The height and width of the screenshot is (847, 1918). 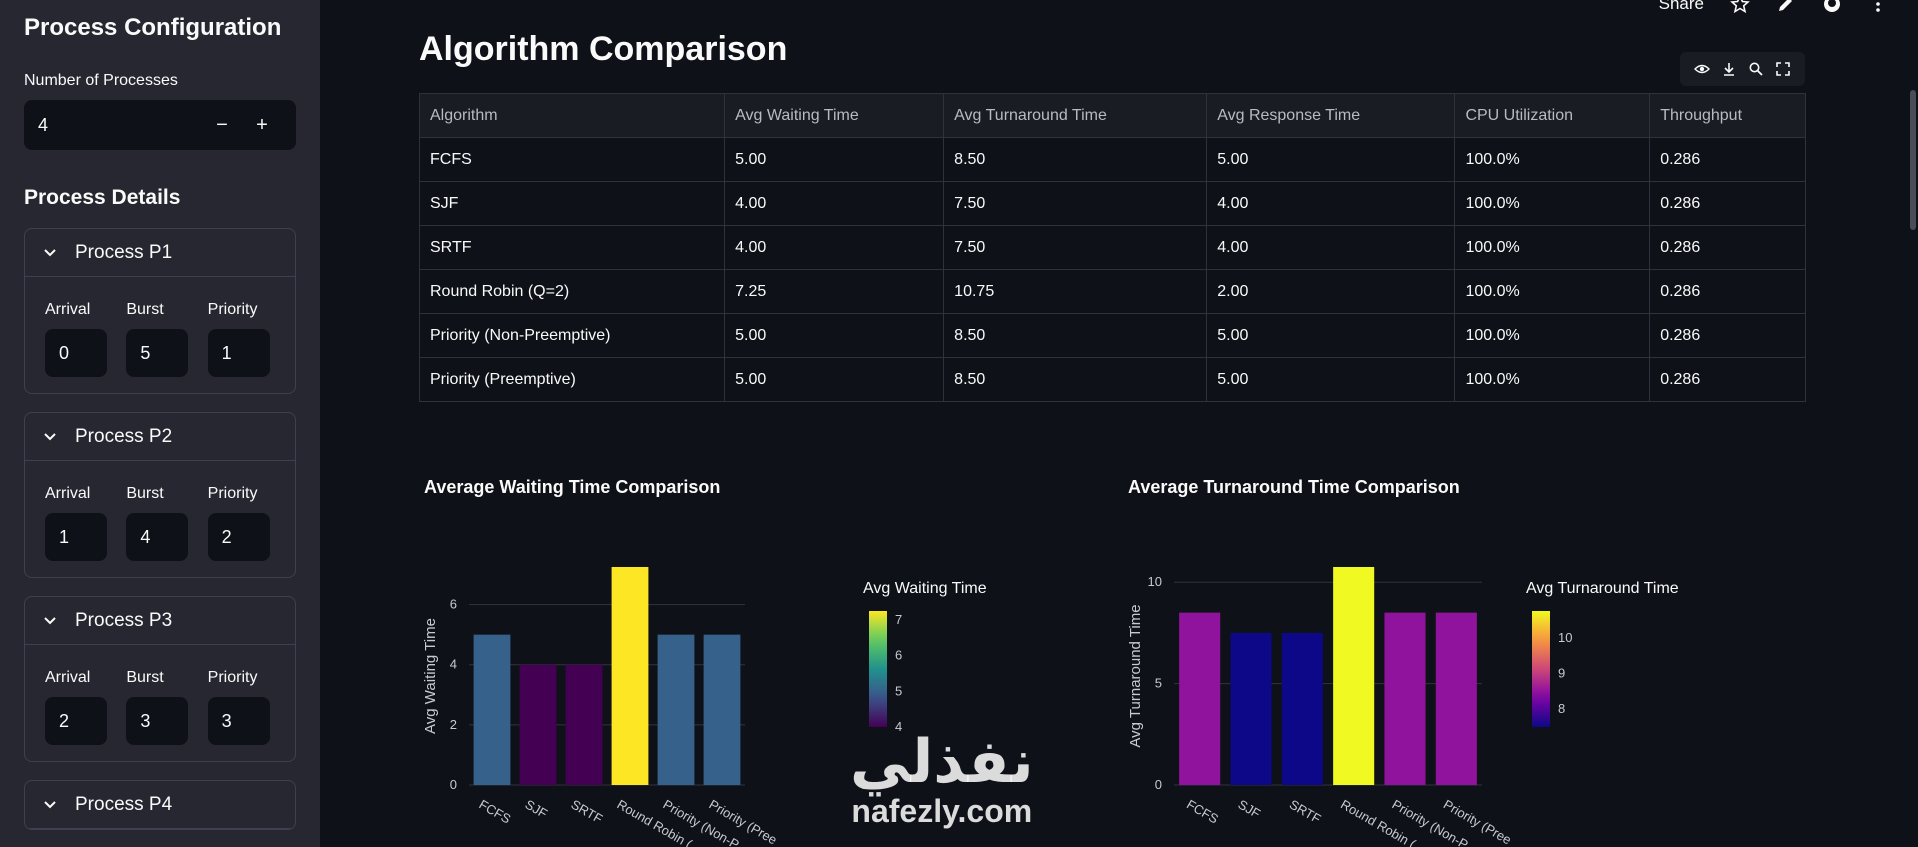 What do you see at coordinates (222, 124) in the screenshot?
I see `decrement-button: −` at bounding box center [222, 124].